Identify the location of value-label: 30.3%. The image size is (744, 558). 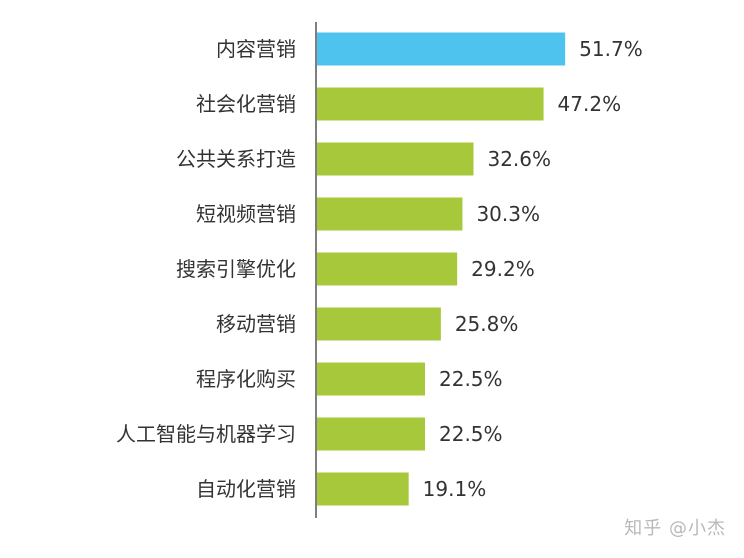
(508, 214).